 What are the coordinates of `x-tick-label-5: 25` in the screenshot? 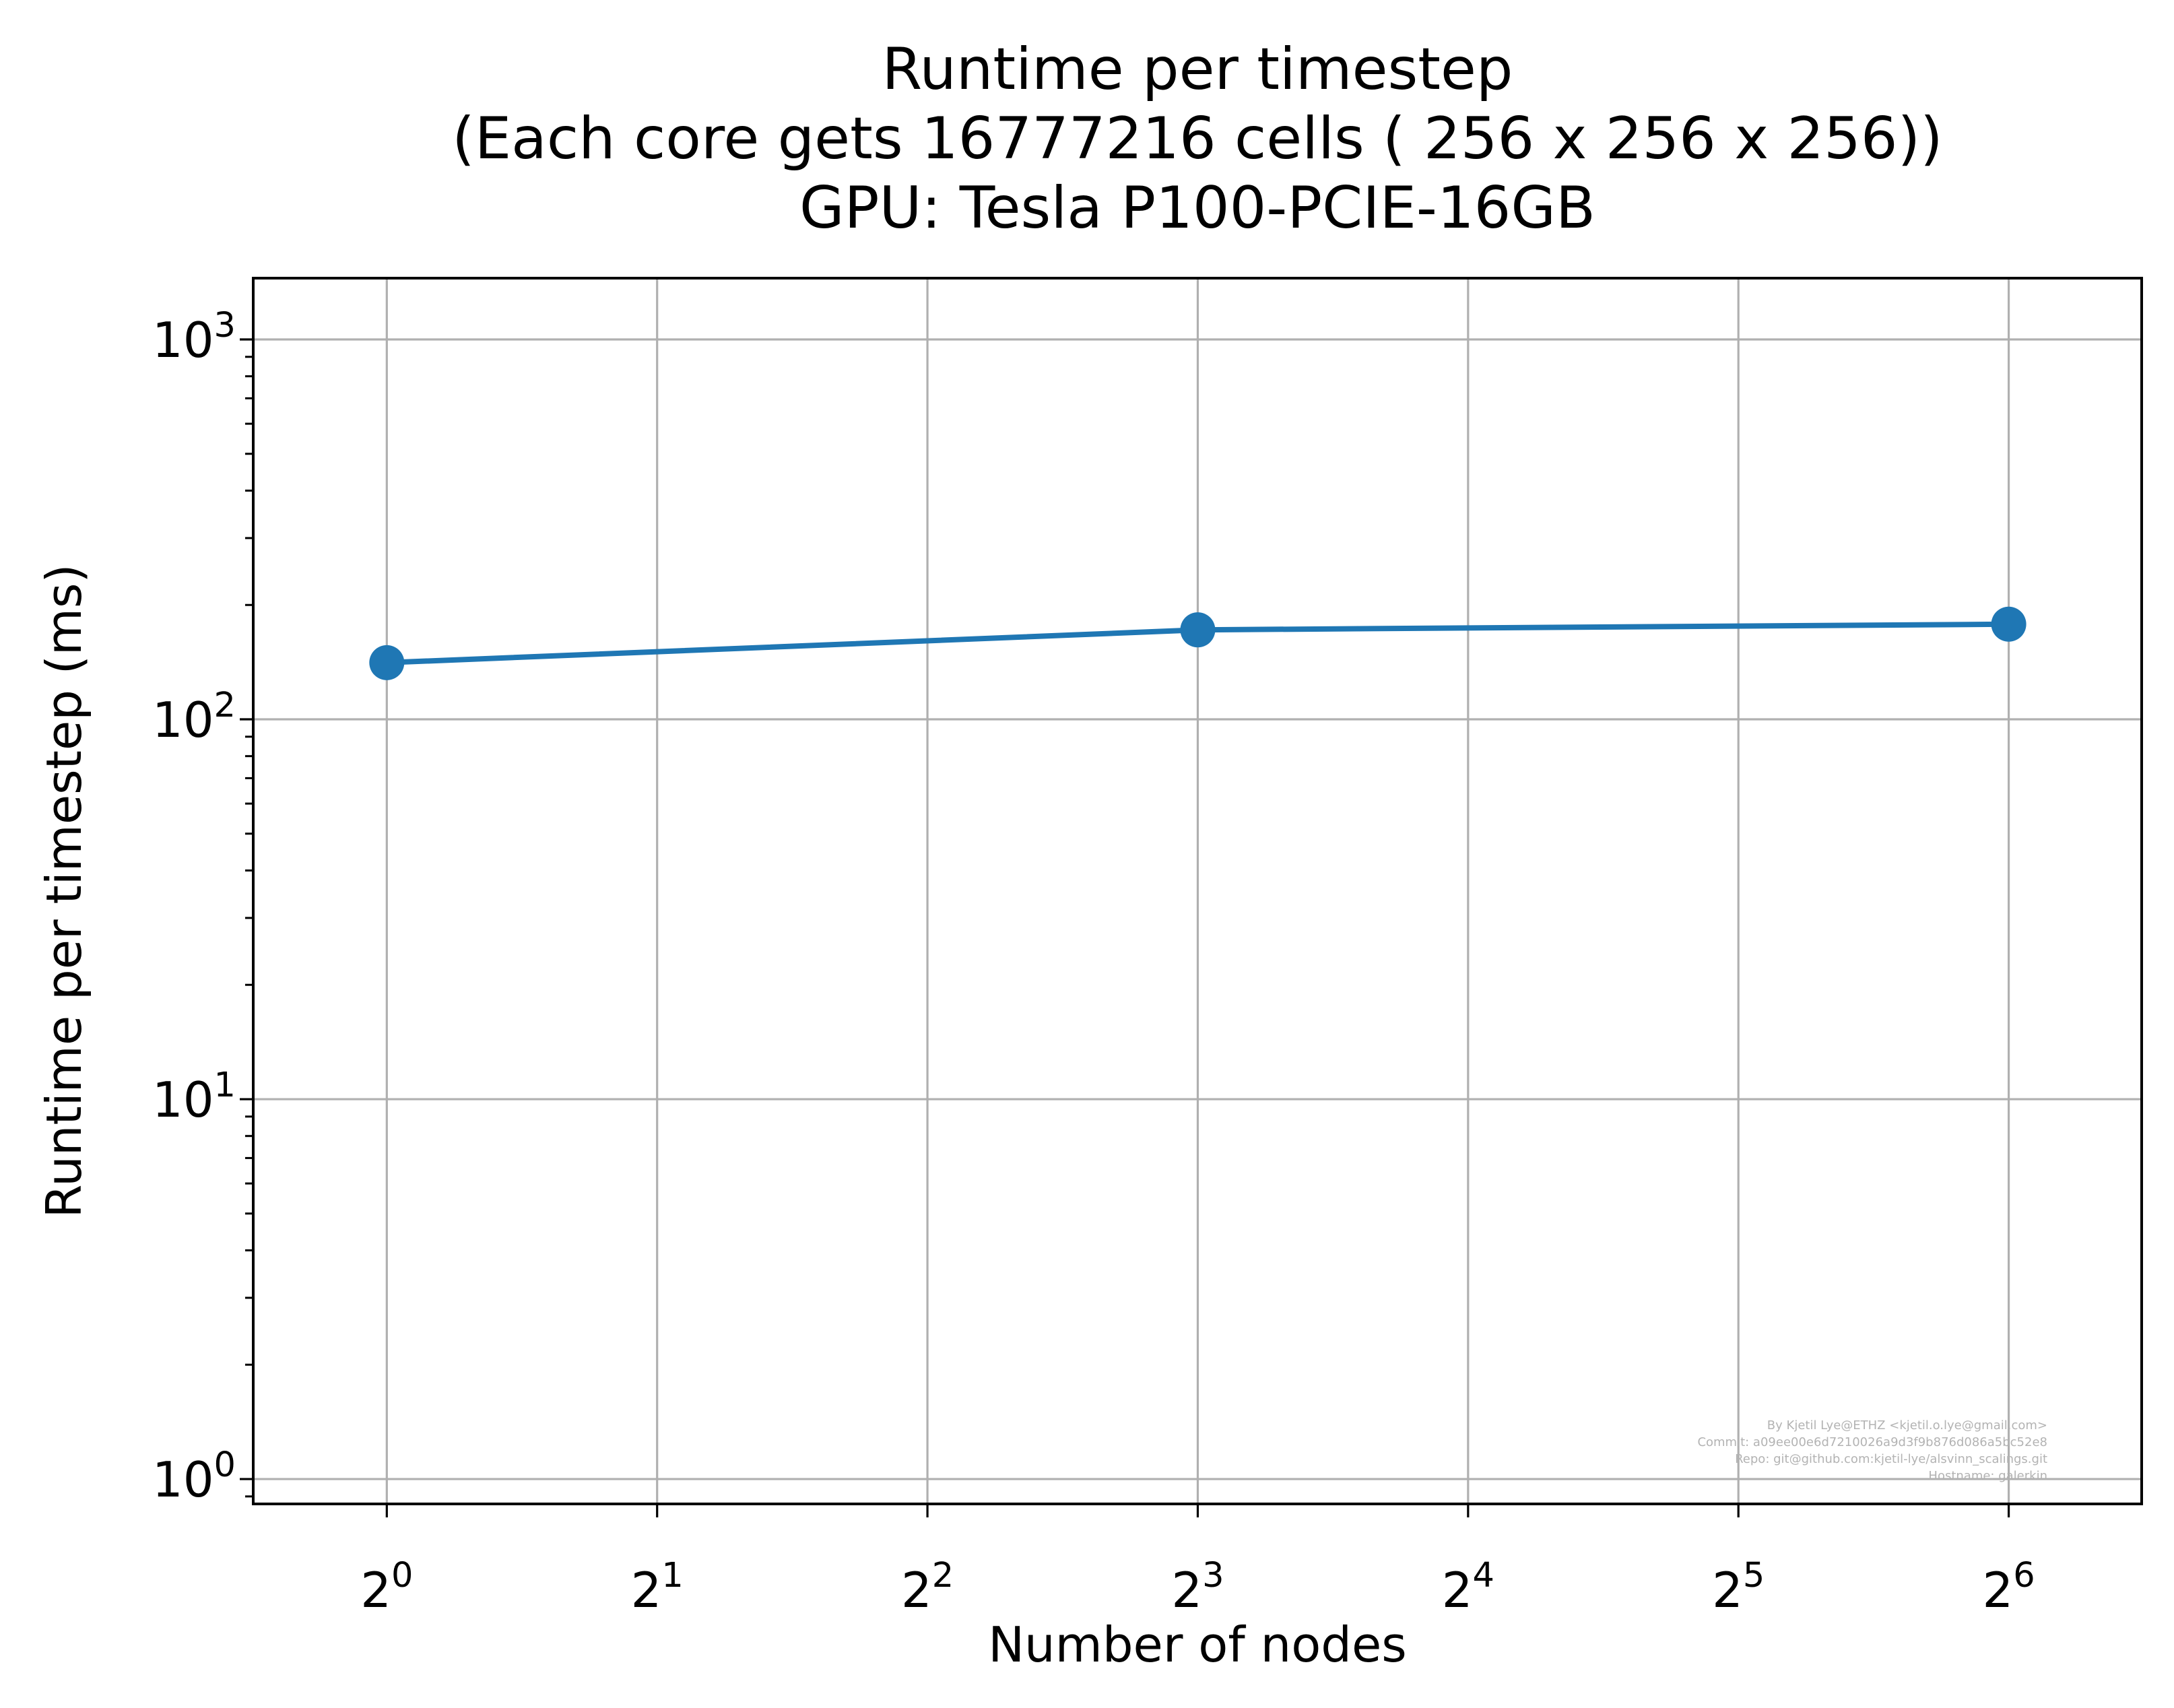 It's located at (1739, 1587).